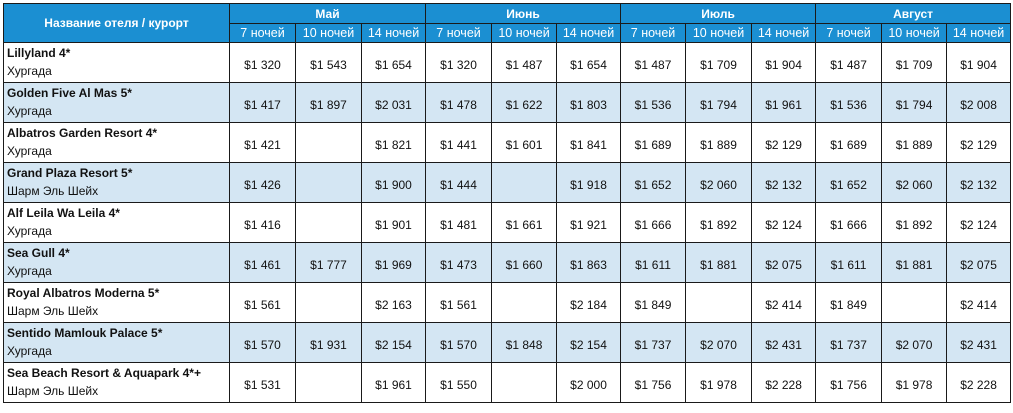  What do you see at coordinates (262, 102) in the screenshot?
I see `price-cell: $1 417` at bounding box center [262, 102].